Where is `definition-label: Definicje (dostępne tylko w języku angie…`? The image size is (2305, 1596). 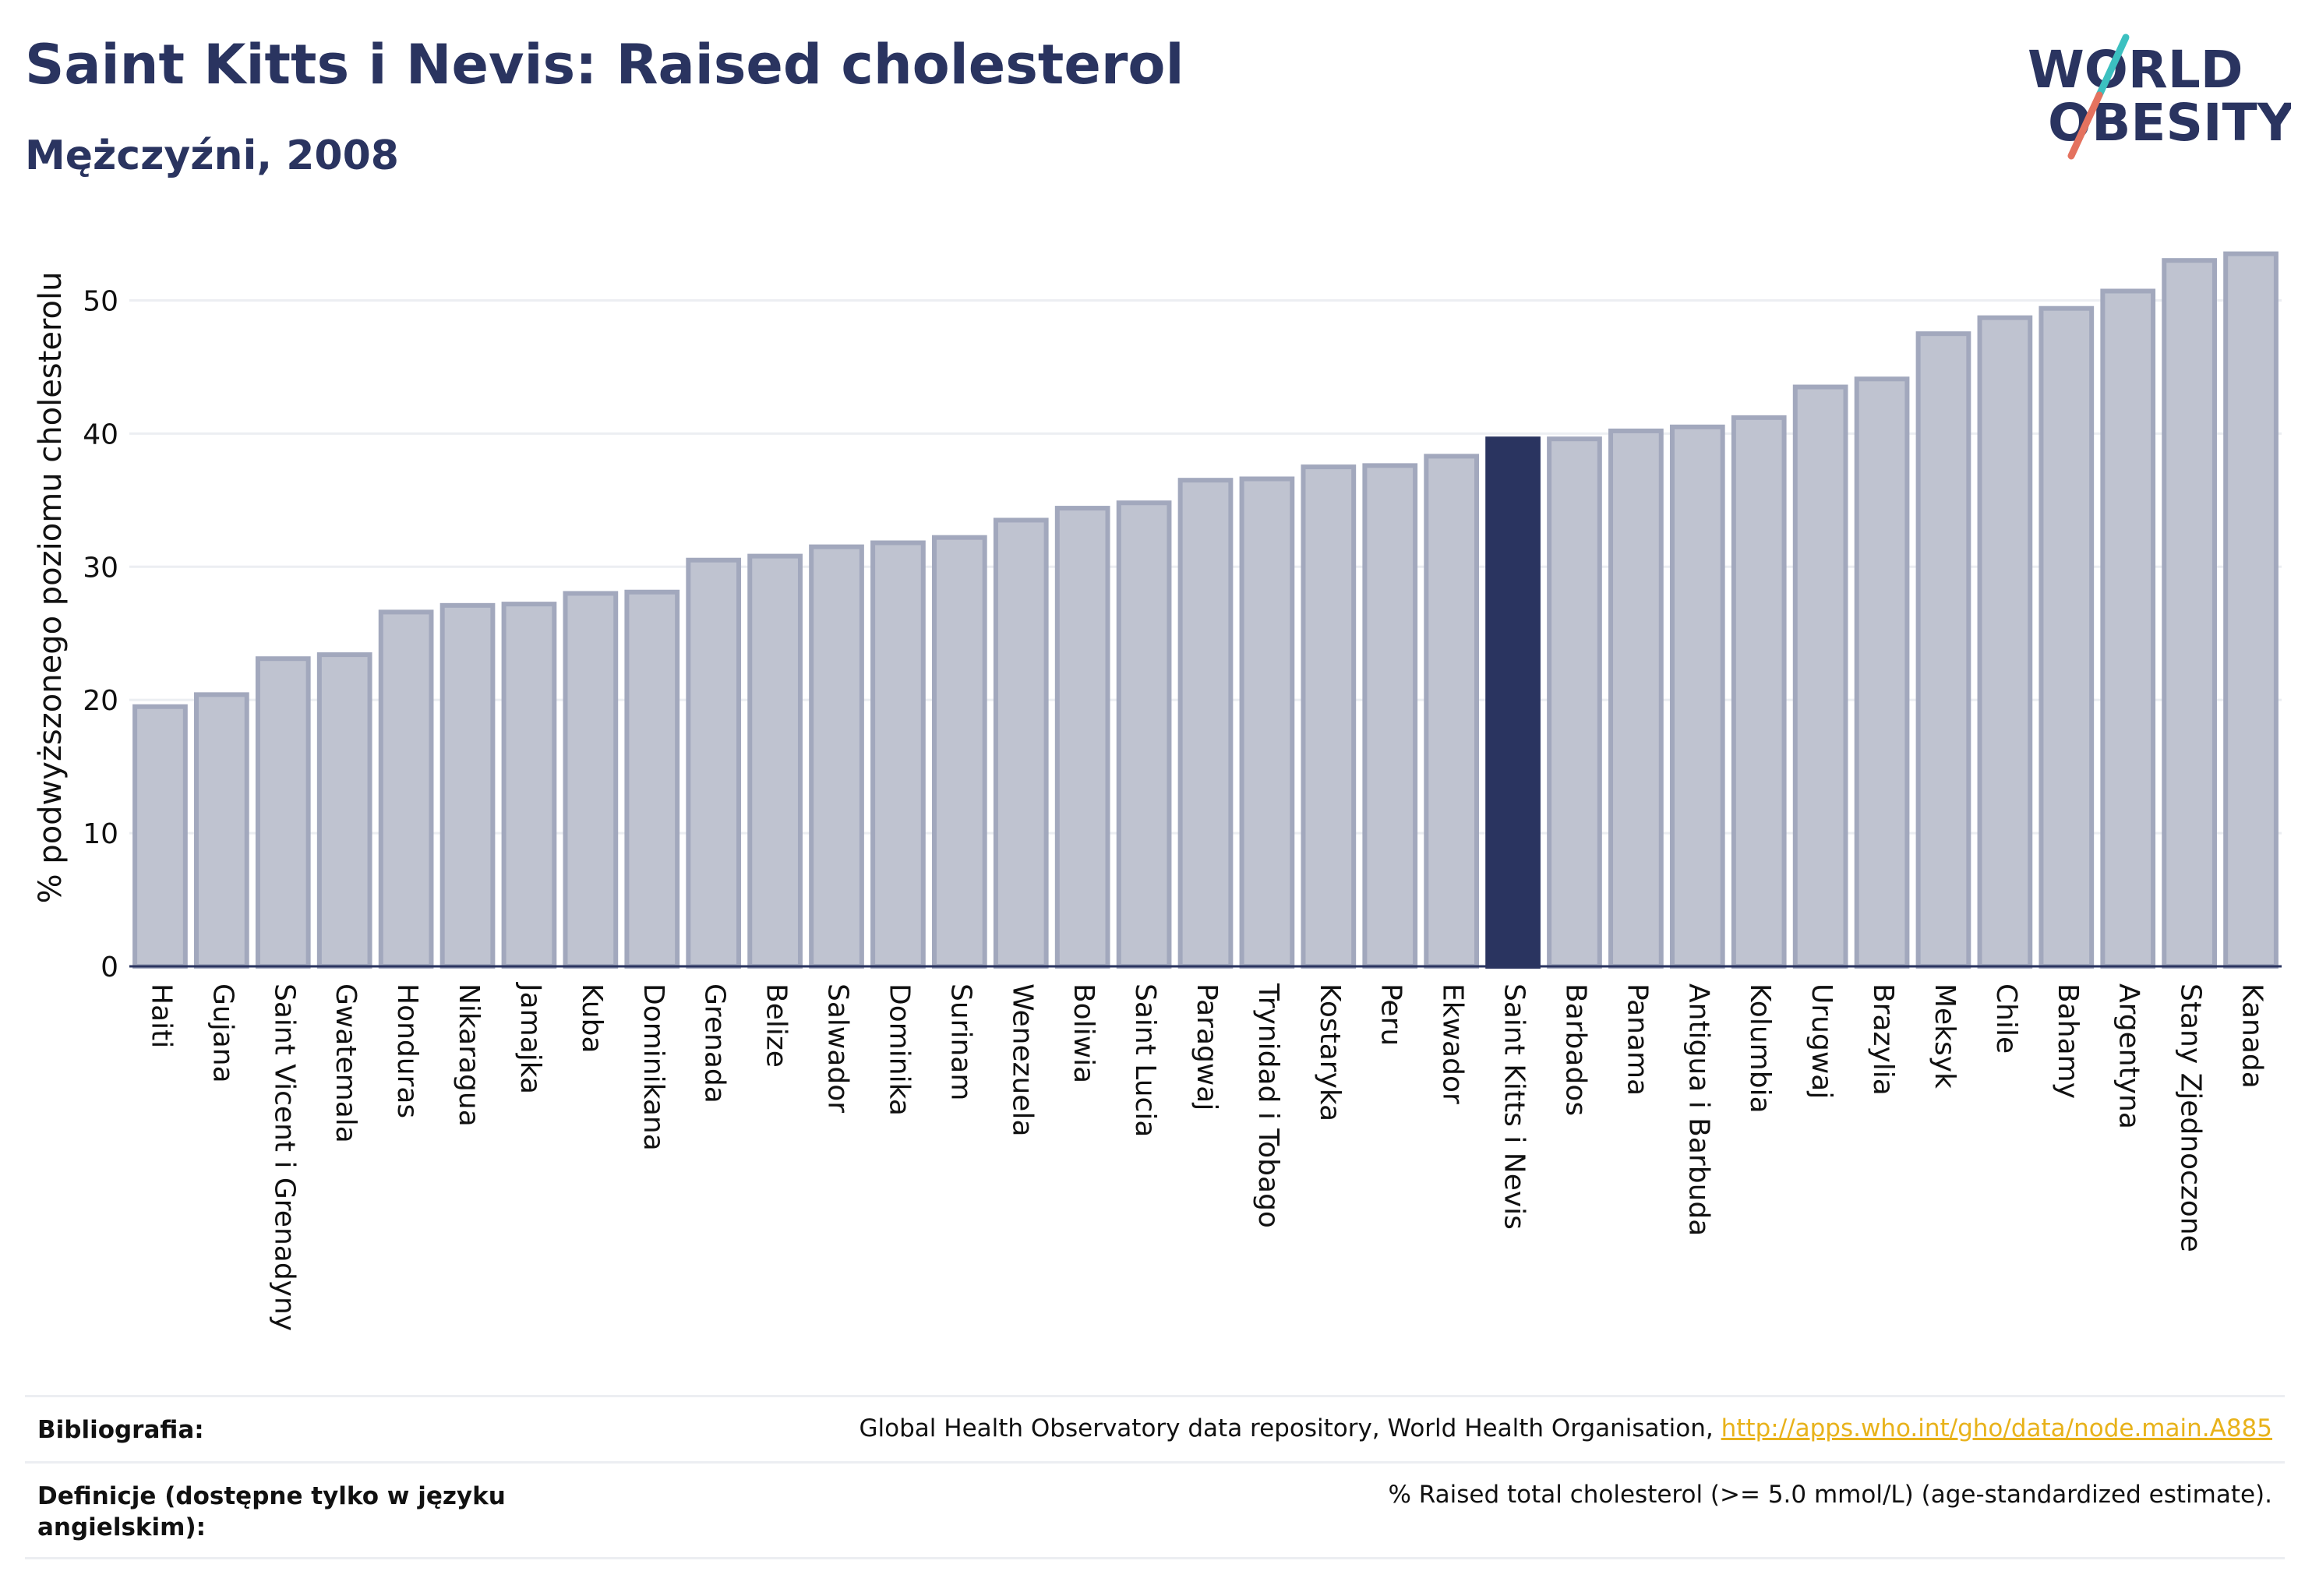 definition-label: Definicje (dostępne tylko w języku angie… is located at coordinates (271, 1511).